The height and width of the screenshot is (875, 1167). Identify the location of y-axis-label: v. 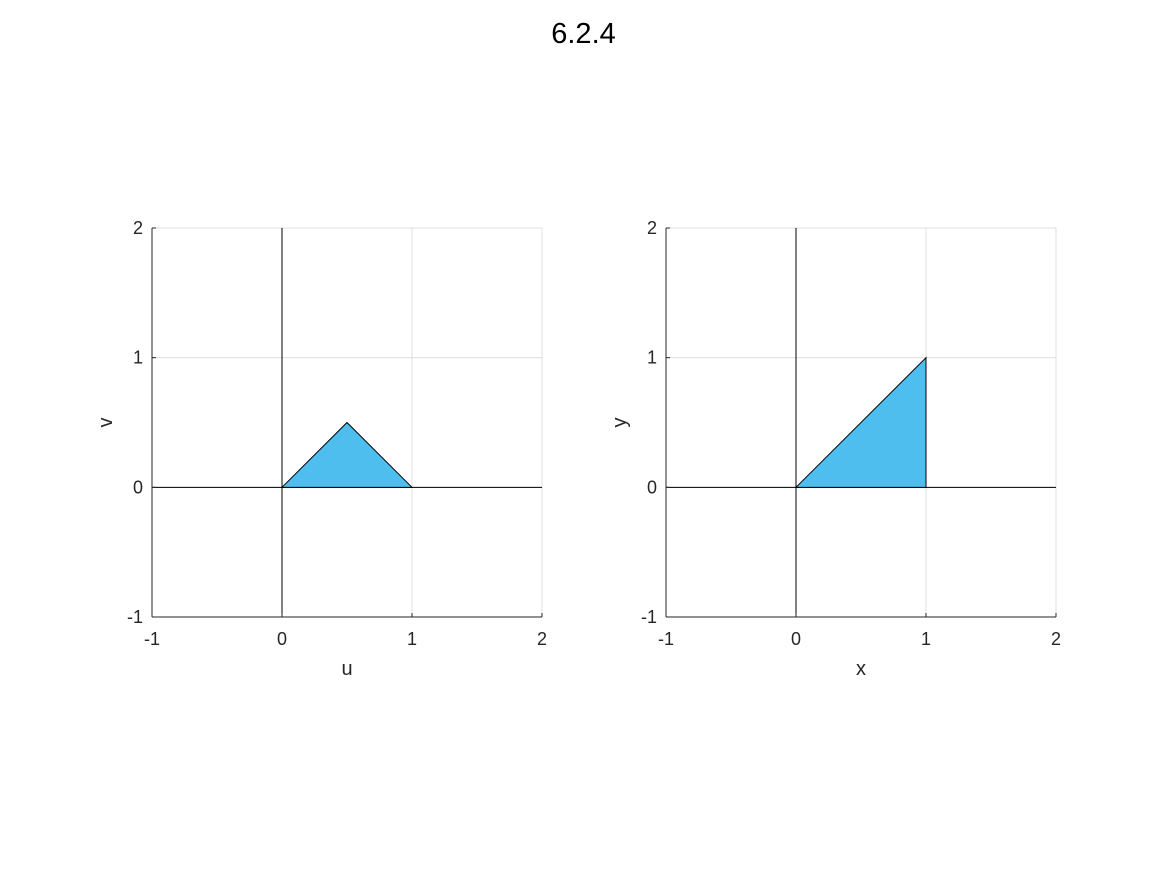
(106, 423).